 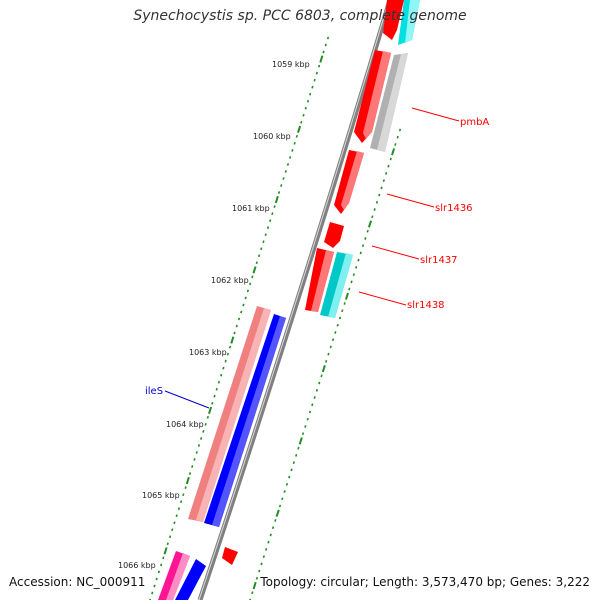 What do you see at coordinates (291, 64) in the screenshot?
I see `ruler-label: 1059 kbp` at bounding box center [291, 64].